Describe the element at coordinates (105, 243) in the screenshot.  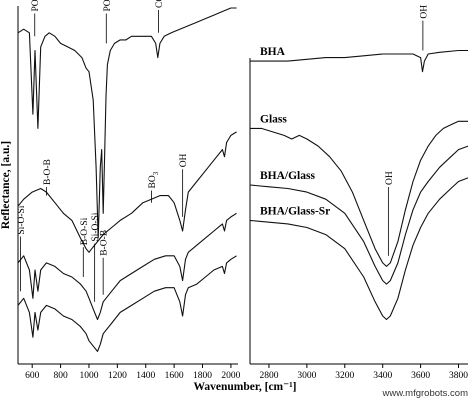
I see `annotation-left-7: B-O-B` at that location.